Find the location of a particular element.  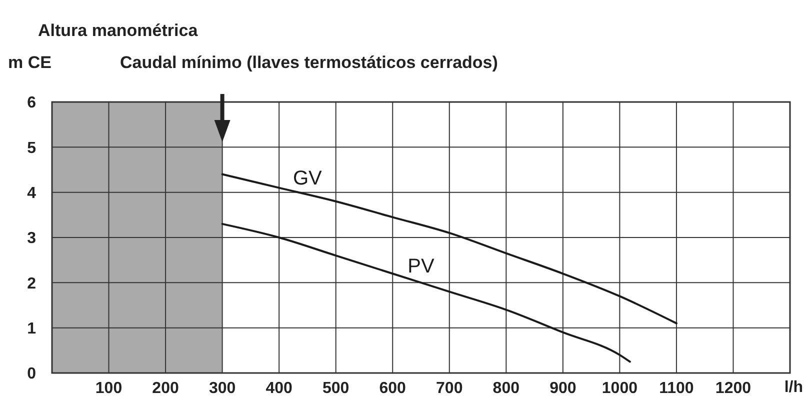

y-tick-label: 1 is located at coordinates (31, 329).